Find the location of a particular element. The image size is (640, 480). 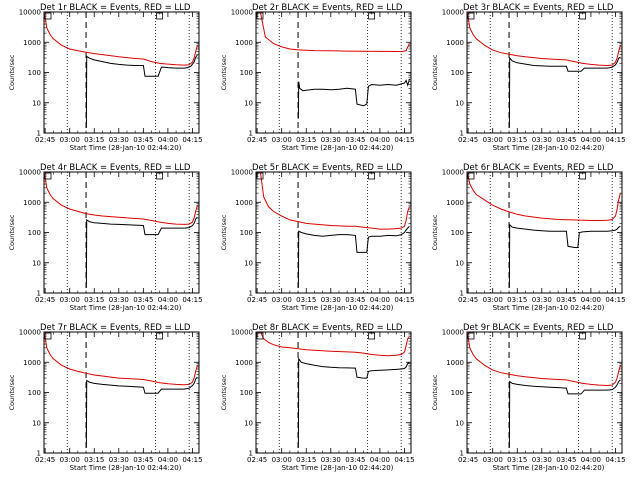

panel-title: Det 5r BLACK = Events, RED = LLD is located at coordinates (327, 168).